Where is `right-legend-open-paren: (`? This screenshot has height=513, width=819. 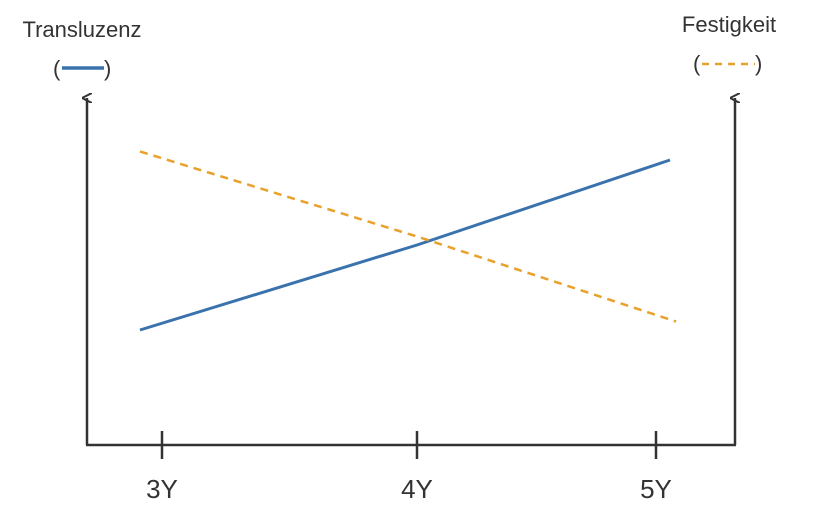 right-legend-open-paren: ( is located at coordinates (697, 63).